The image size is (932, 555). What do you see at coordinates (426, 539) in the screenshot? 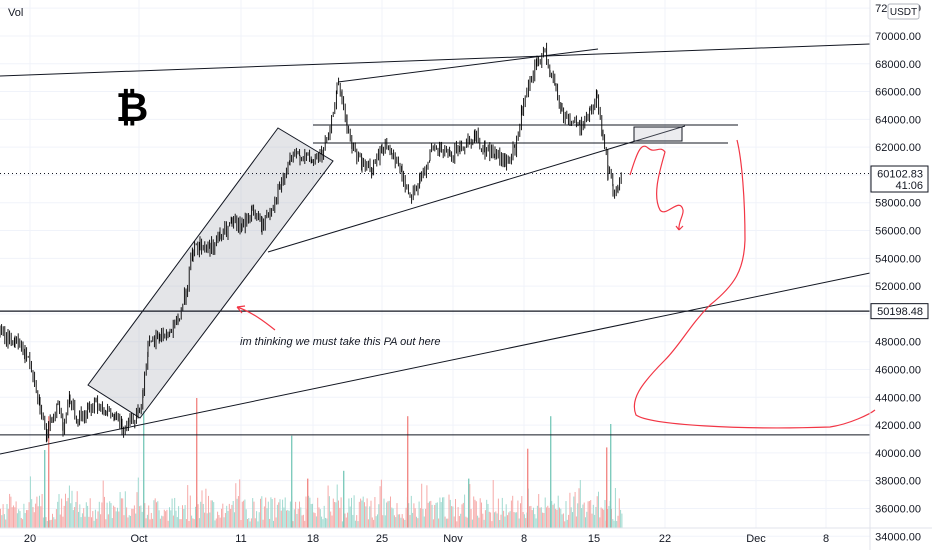
I see `time-axis: 20 Oct 11 18 25 Nov 8 15 22 Dec 8` at bounding box center [426, 539].